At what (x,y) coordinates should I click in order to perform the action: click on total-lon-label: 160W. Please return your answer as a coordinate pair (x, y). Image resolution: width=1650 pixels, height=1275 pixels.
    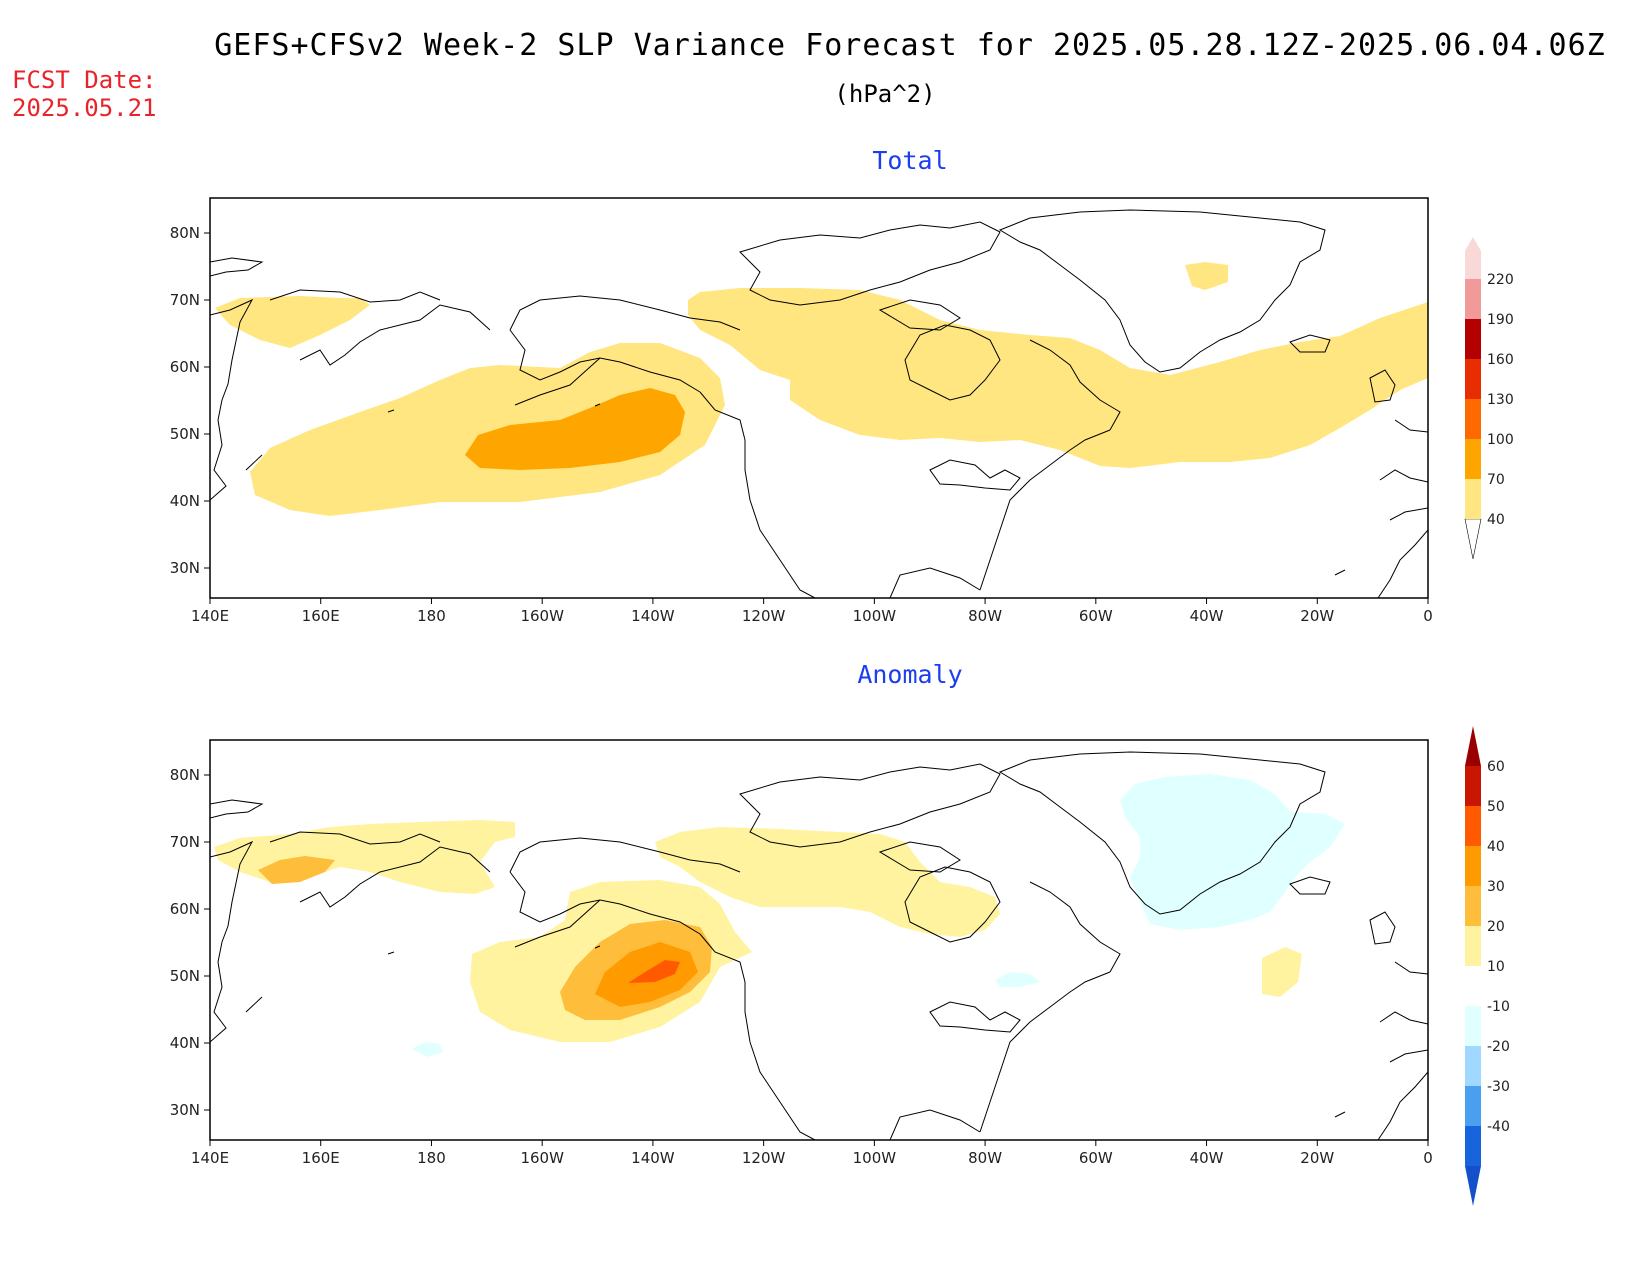
    Looking at the image, I should click on (542, 616).